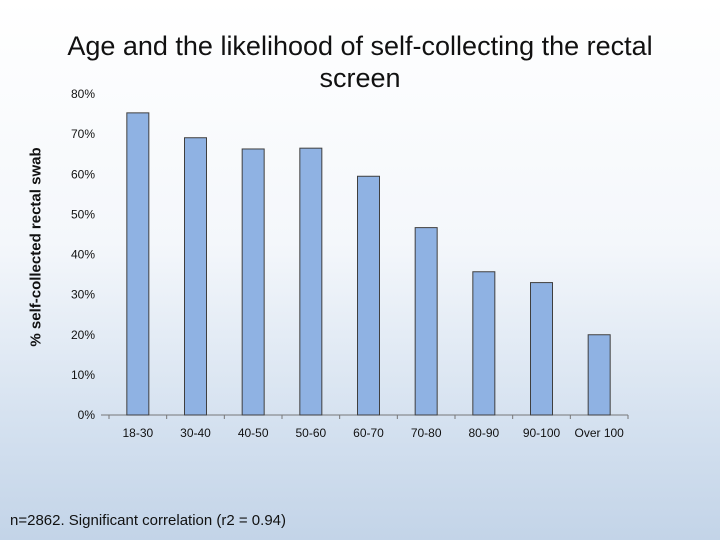 This screenshot has height=540, width=720. What do you see at coordinates (253, 433) in the screenshot?
I see `x-tick-label: 40-50` at bounding box center [253, 433].